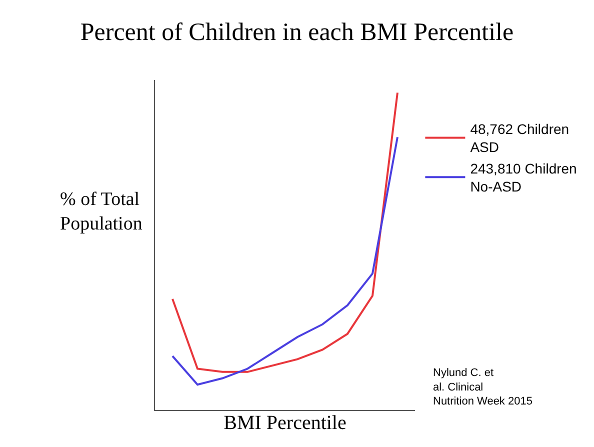  What do you see at coordinates (482, 387) in the screenshot?
I see `text: Nylund C. et al. Clinical Nutrition Week 2015` at bounding box center [482, 387].